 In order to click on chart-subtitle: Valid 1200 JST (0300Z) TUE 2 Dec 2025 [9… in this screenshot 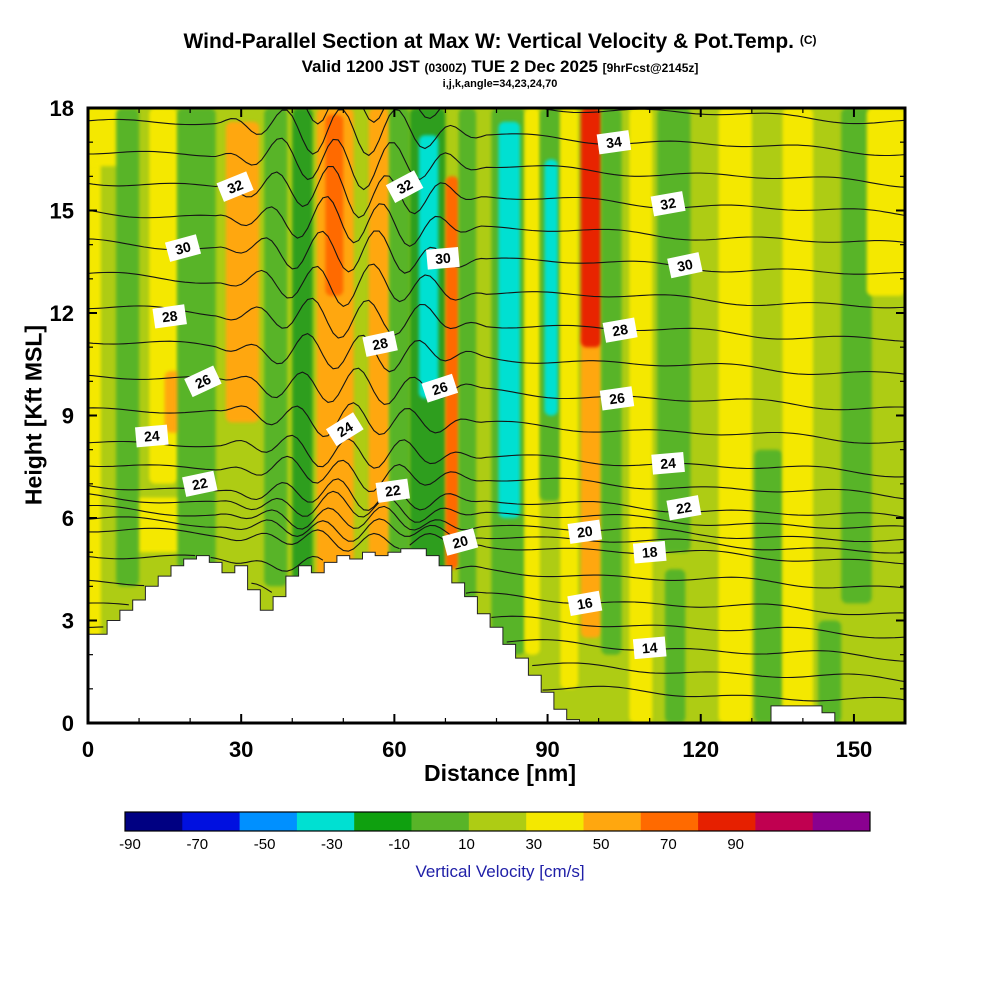, I will do `click(500, 67)`.